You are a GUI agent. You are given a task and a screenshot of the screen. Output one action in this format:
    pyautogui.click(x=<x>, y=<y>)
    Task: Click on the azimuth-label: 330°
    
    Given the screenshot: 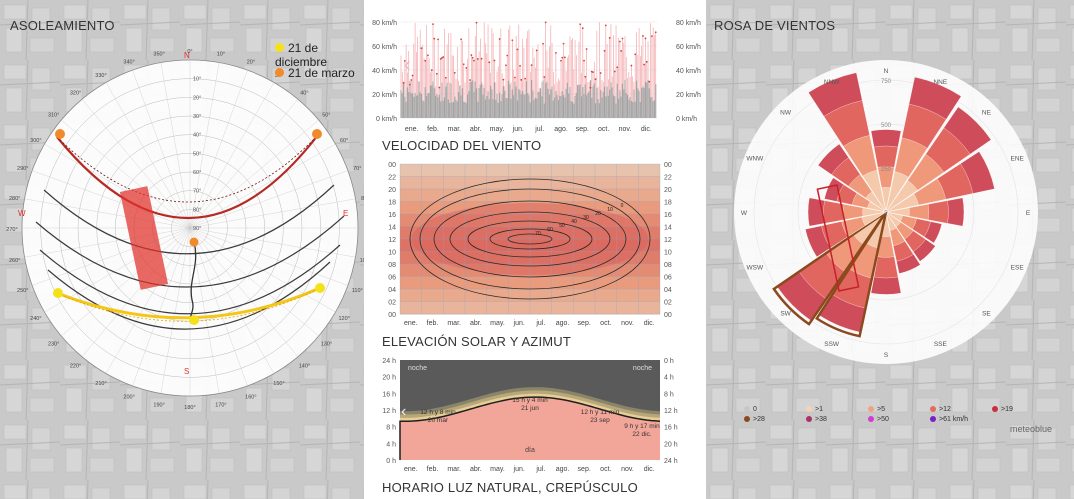 What is the action you would take?
    pyautogui.click(x=100, y=76)
    